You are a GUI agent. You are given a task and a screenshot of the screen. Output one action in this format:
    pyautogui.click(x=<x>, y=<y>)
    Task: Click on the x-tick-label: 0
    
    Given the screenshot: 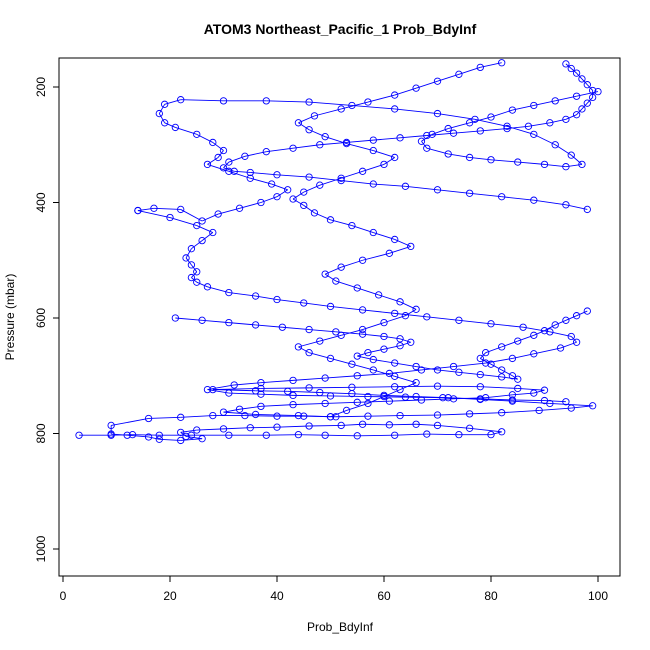 What is the action you would take?
    pyautogui.click(x=63, y=596)
    